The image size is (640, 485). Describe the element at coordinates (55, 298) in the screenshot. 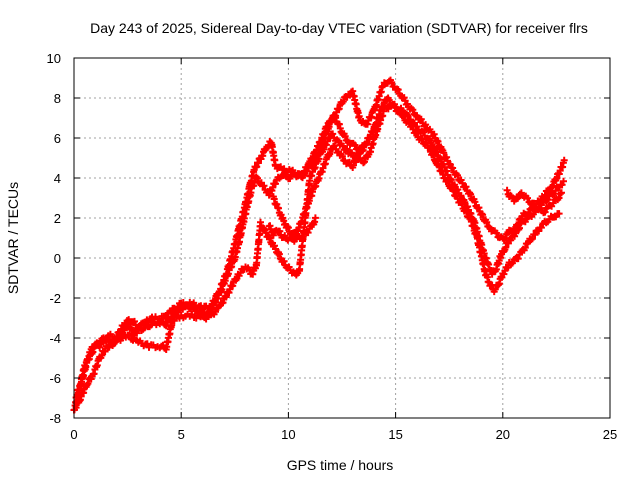

I see `y-tick-label: -2` at that location.